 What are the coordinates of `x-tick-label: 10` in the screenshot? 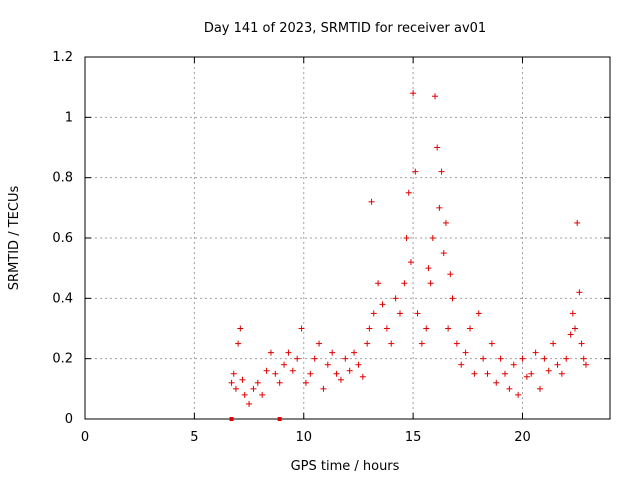 It's located at (303, 437).